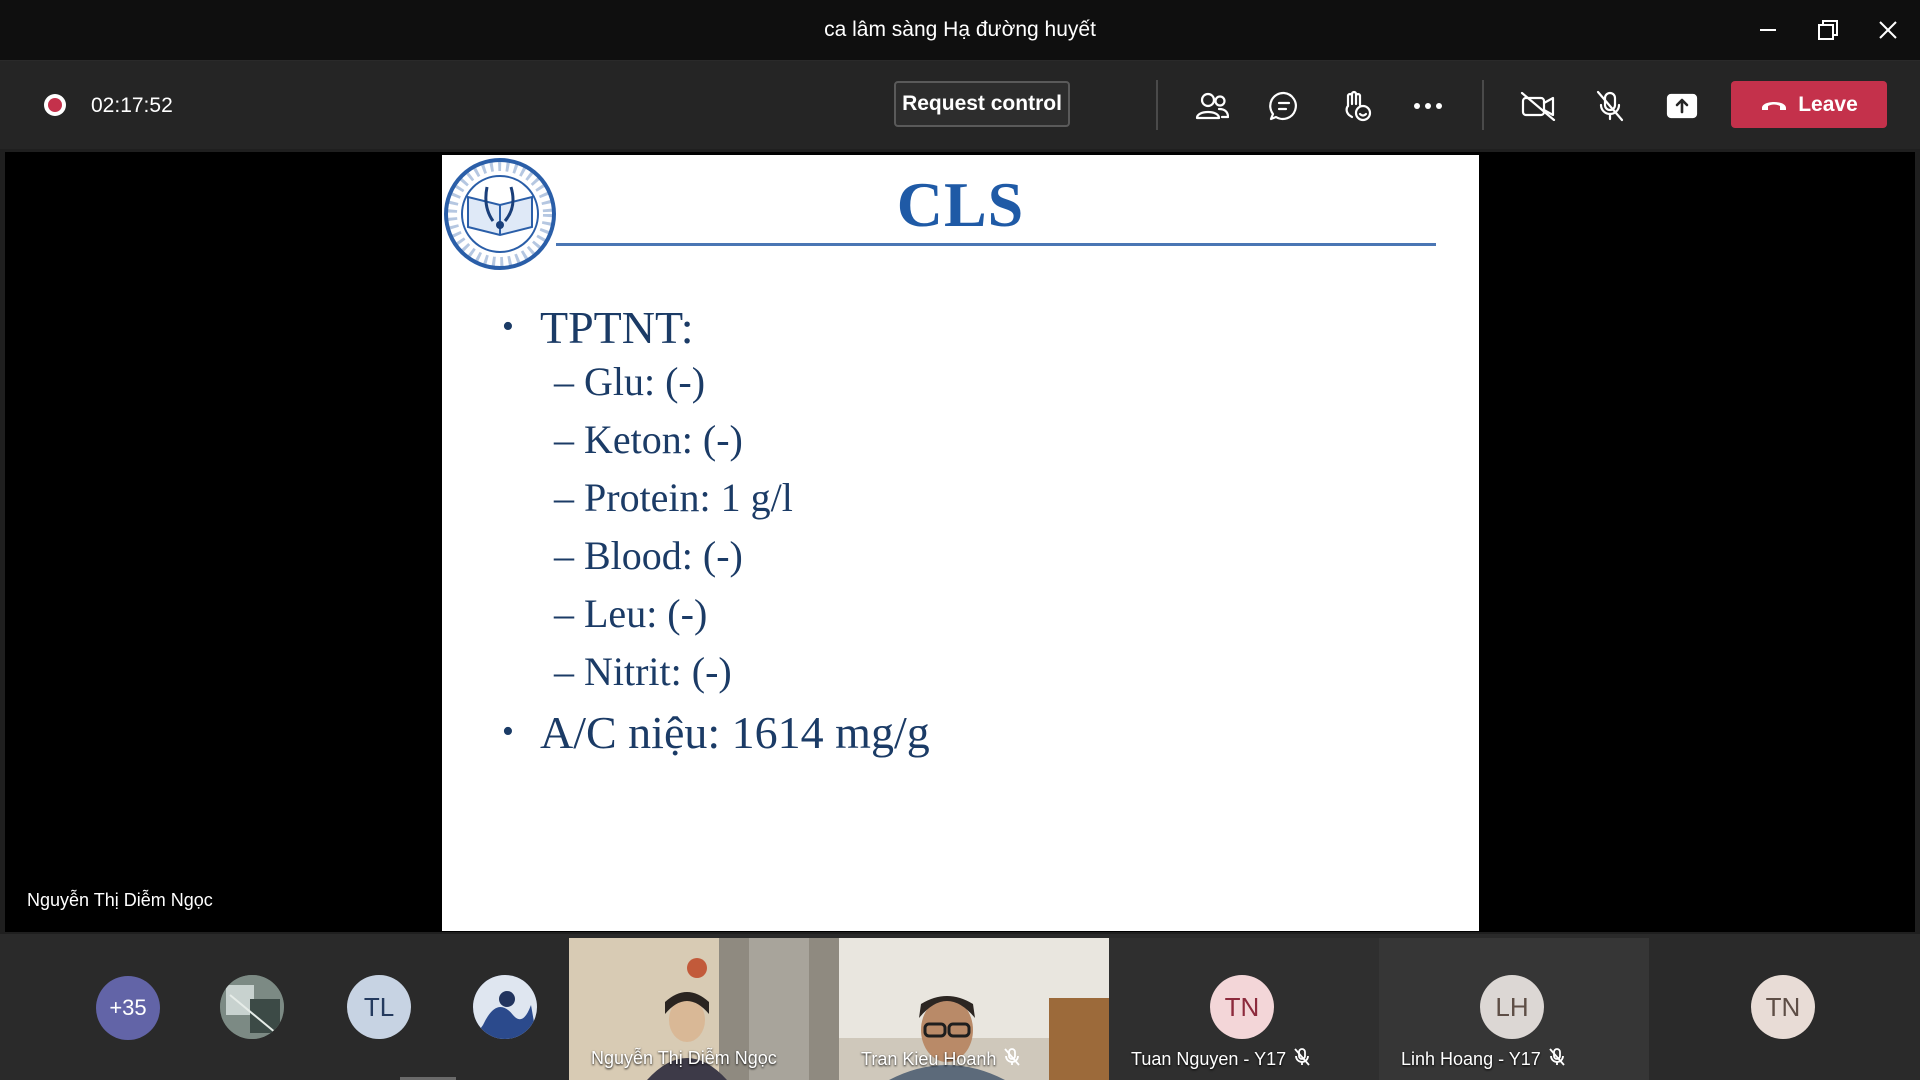 This screenshot has height=1080, width=1920. I want to click on participant-video-tile: Tran Kieu Hoanh, so click(974, 1009).